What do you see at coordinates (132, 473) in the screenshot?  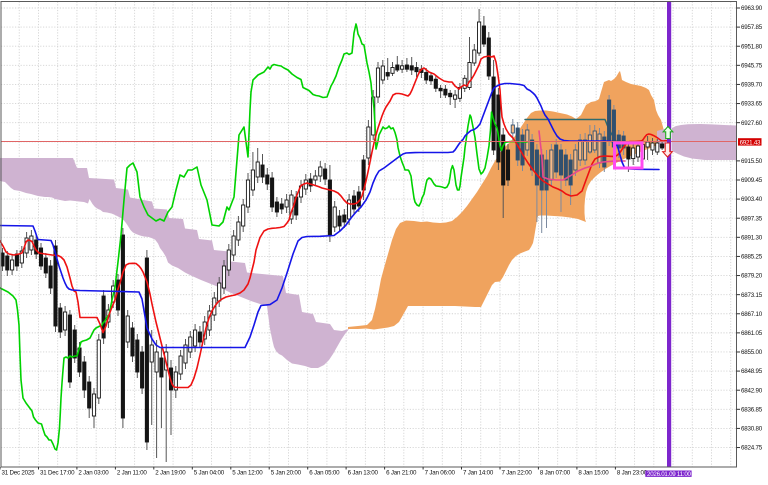 I see `svg-text: 2 Jan 11:00` at bounding box center [132, 473].